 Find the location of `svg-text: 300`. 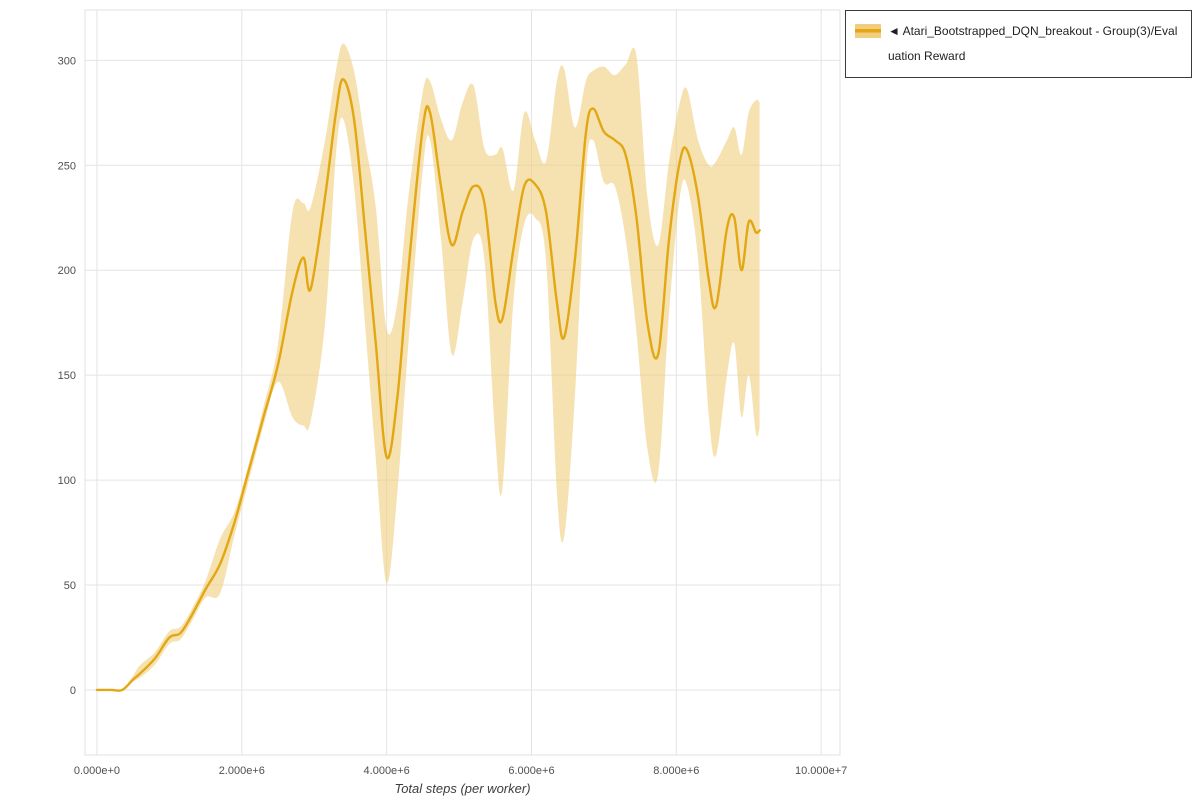

svg-text: 300 is located at coordinates (67, 61).